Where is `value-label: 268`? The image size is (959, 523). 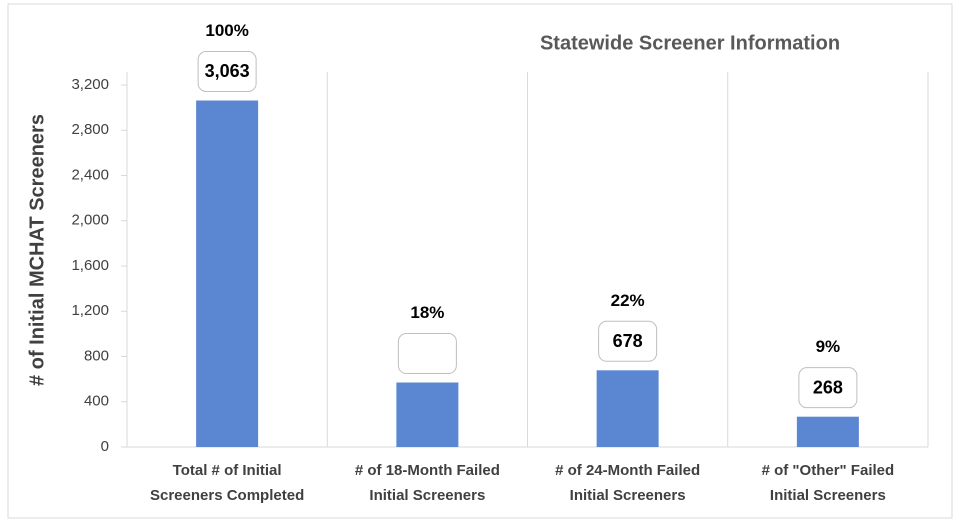
value-label: 268 is located at coordinates (828, 387).